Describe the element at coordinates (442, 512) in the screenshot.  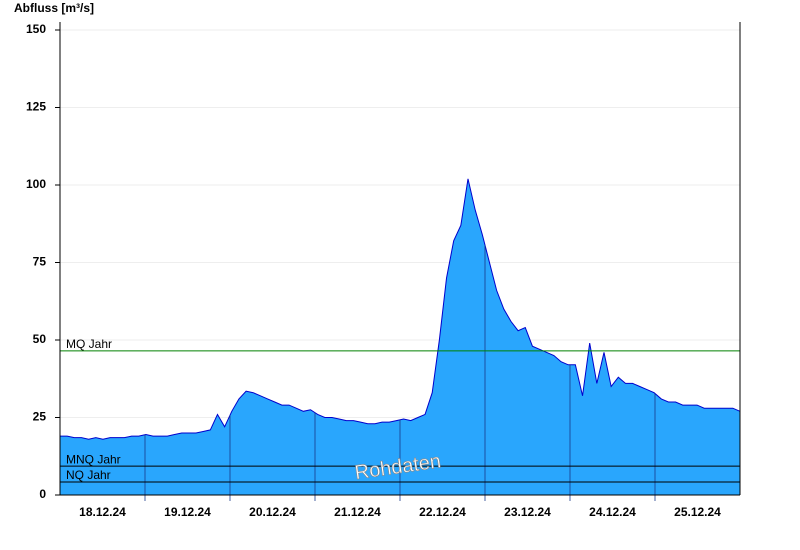
I see `x-tick-label: 22.12.24` at that location.